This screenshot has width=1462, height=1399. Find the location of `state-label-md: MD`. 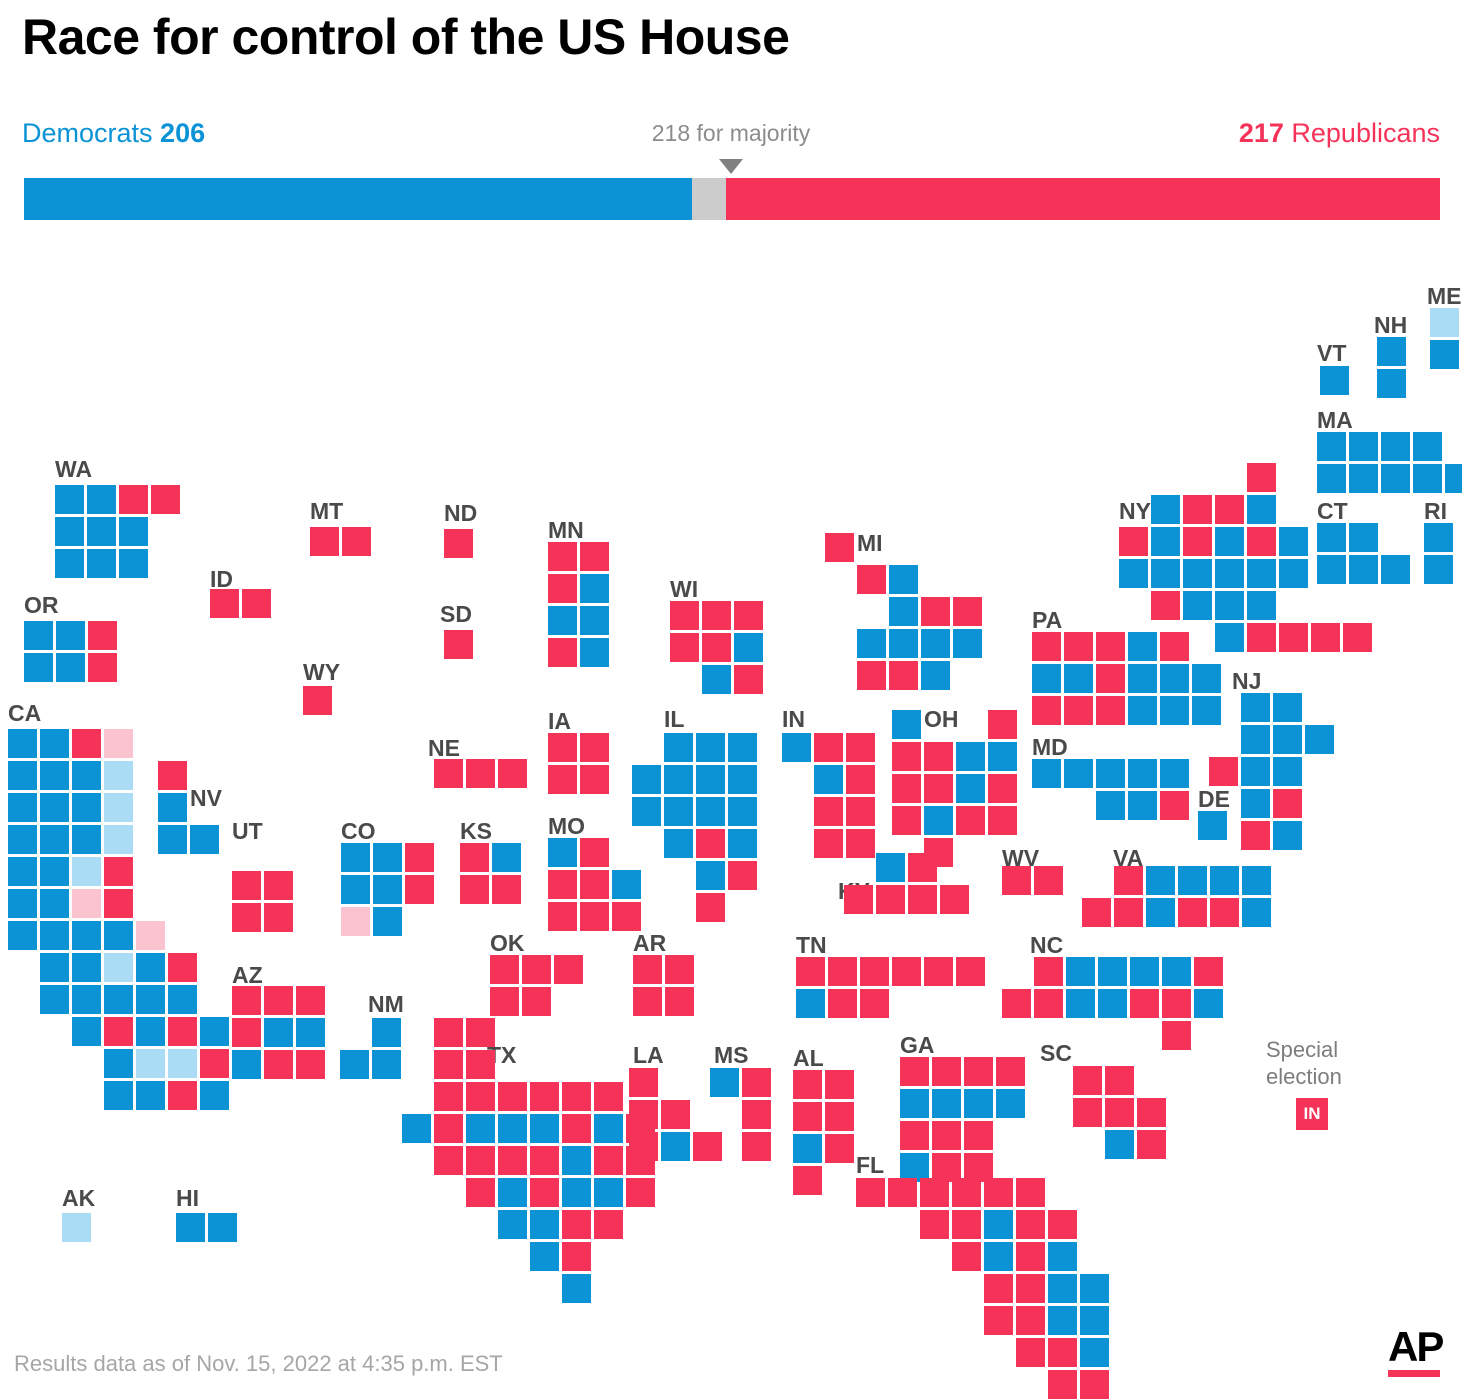

state-label-md: MD is located at coordinates (1050, 747).